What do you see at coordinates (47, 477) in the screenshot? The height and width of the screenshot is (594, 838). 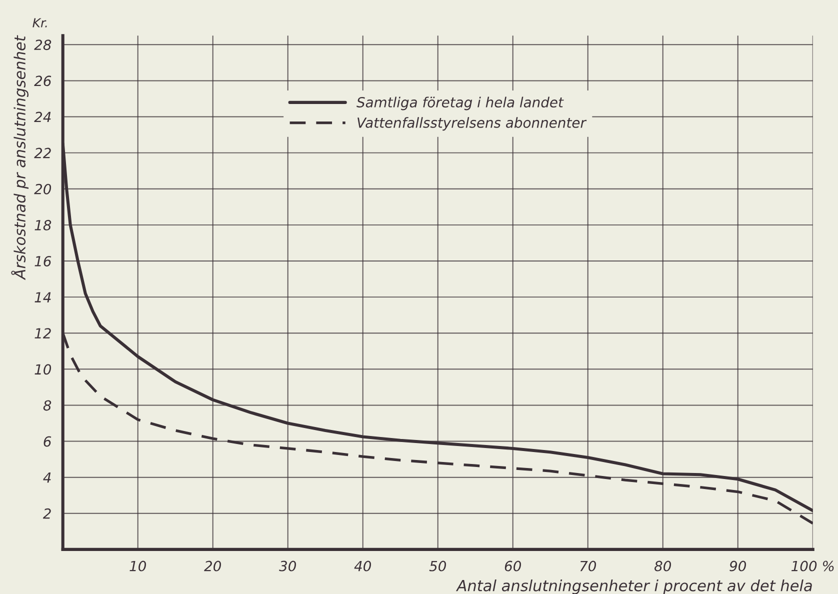 I see `y-tick-label: 4` at bounding box center [47, 477].